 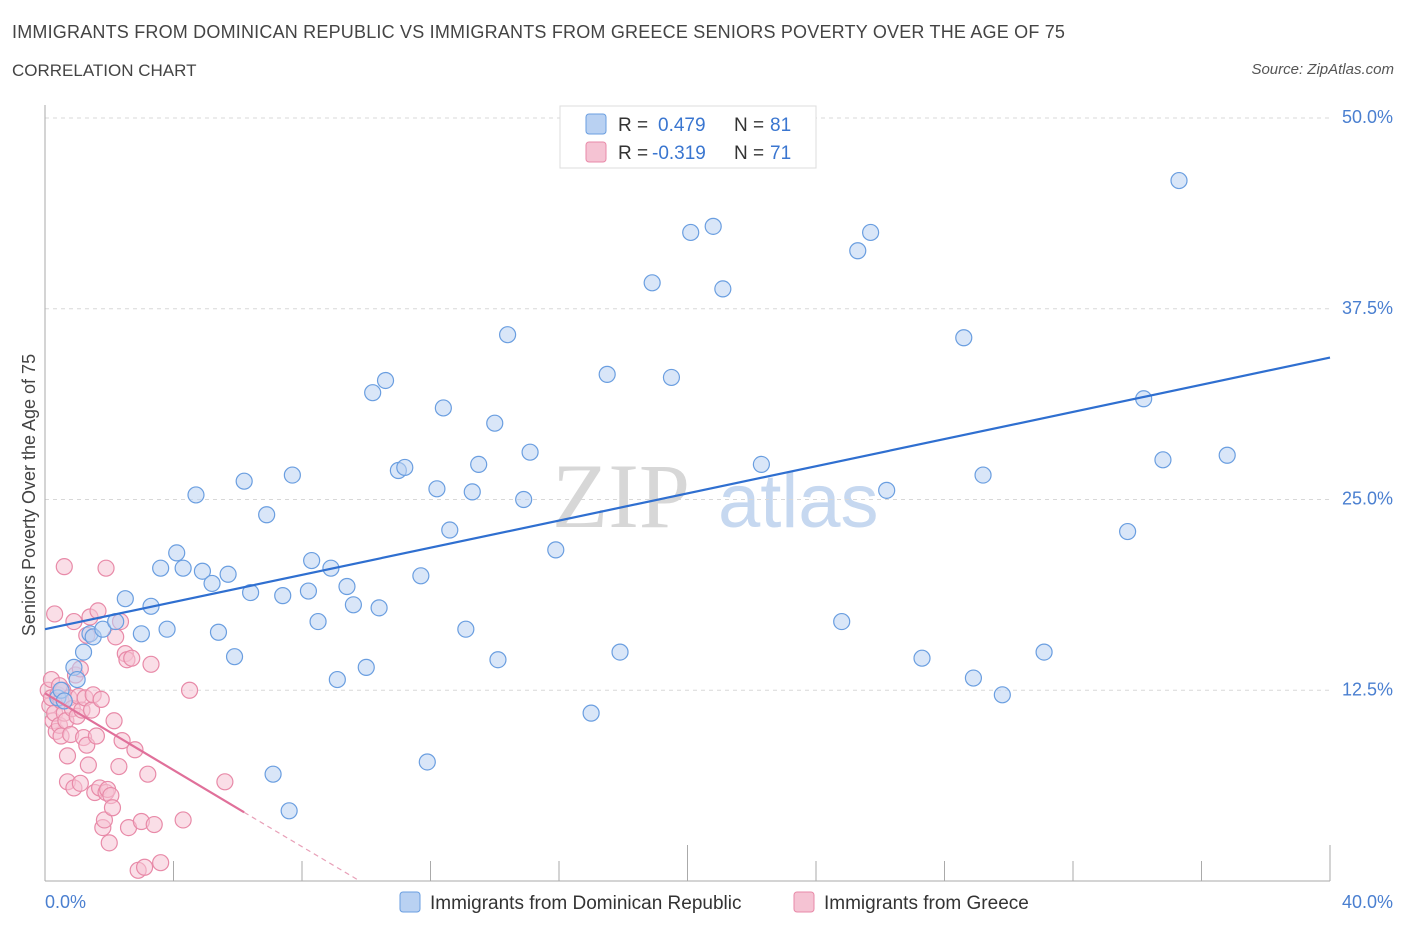 I want to click on legend-r-label-greece: R =, so click(x=633, y=153).